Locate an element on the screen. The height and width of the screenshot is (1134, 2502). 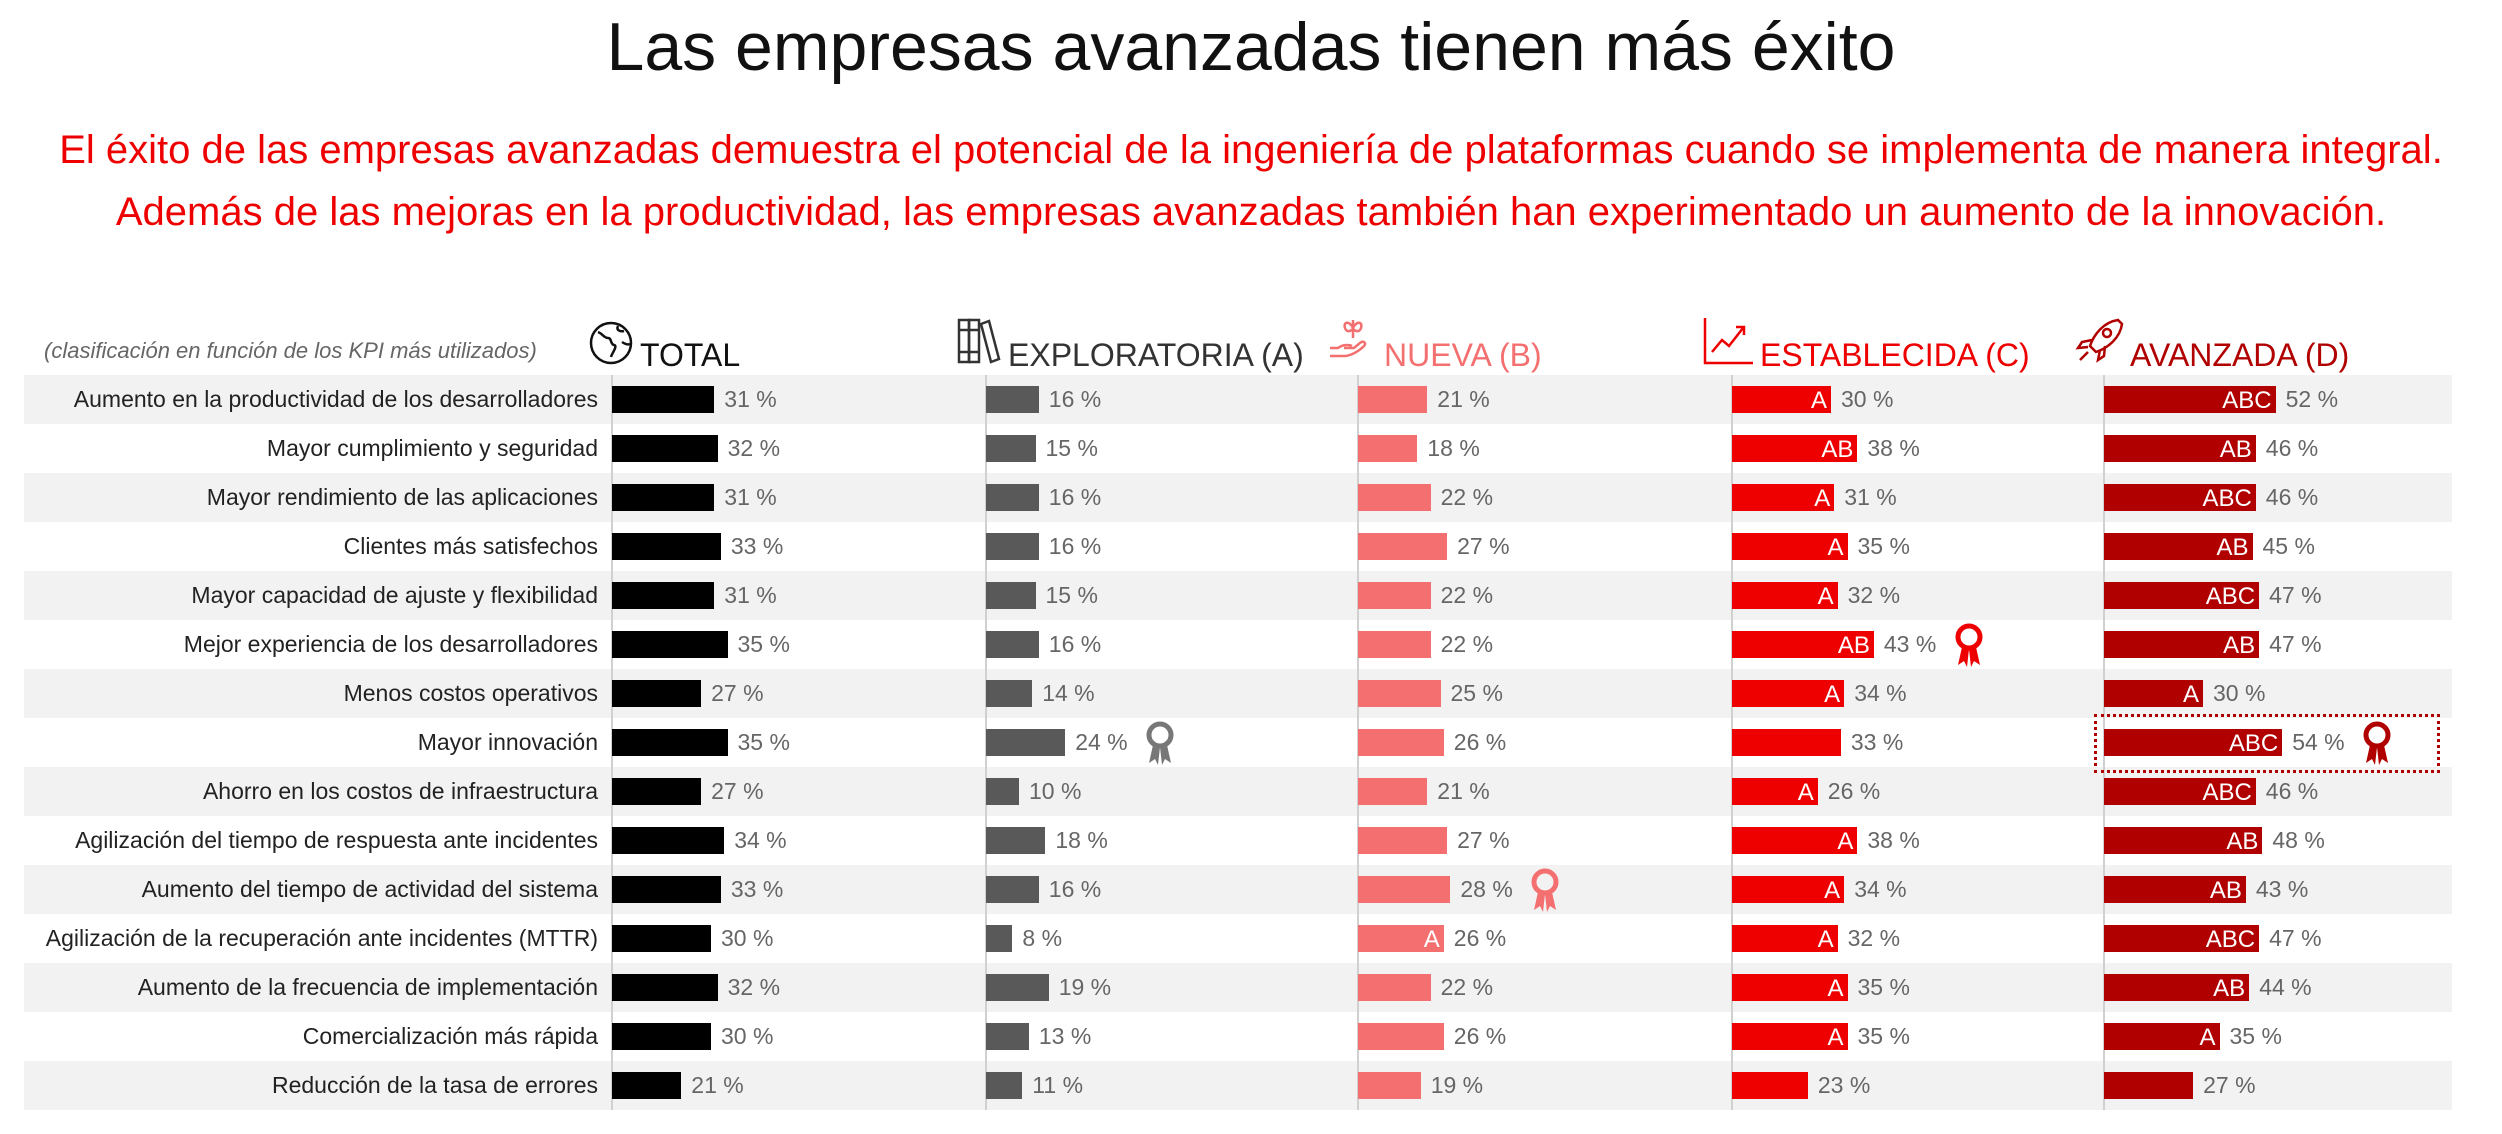
category-label: Mayor cumplimiento y seguridad is located at coordinates (432, 448).